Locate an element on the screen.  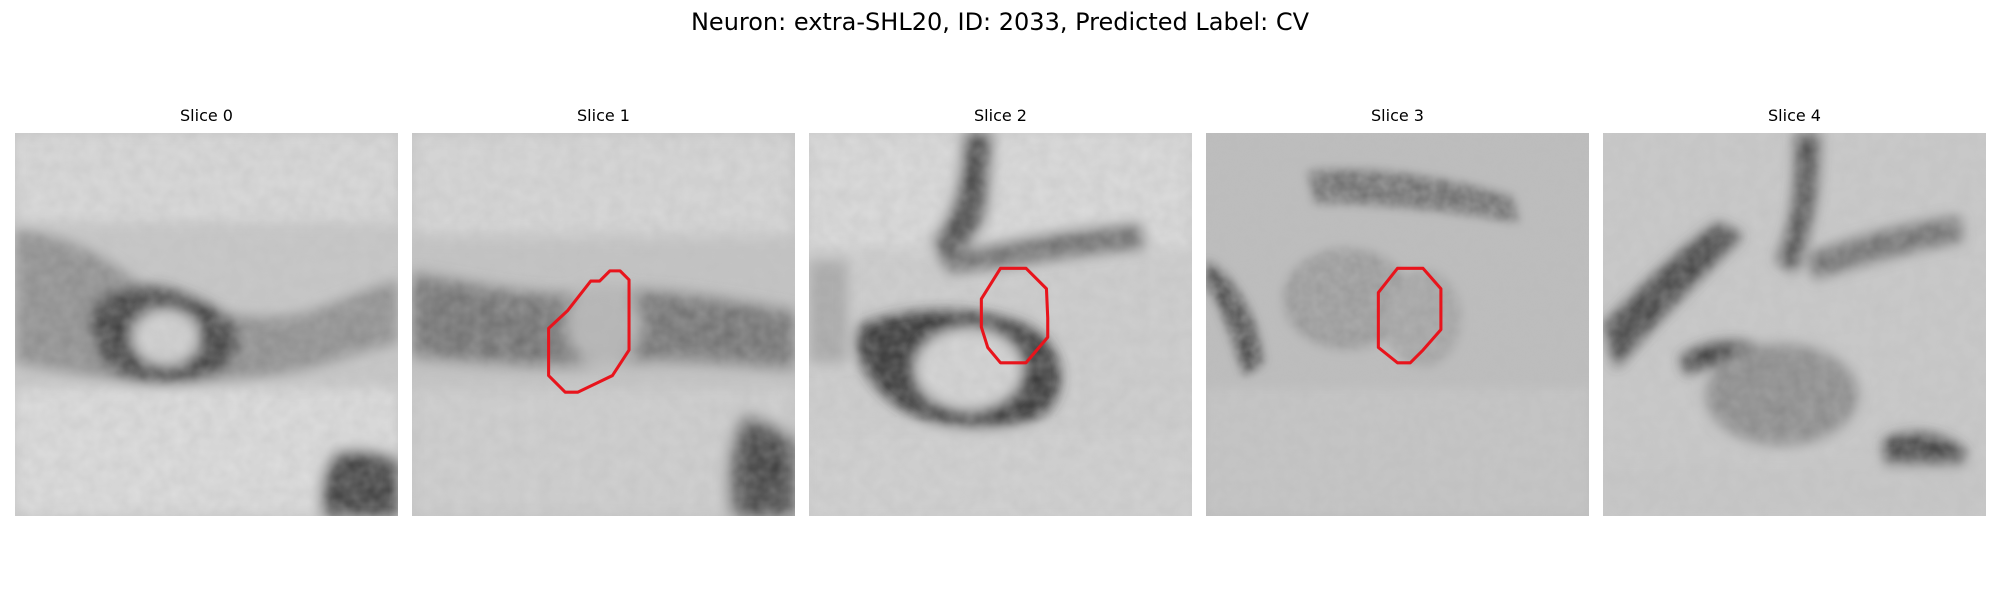
slice-panel-0: Slice 0 is located at coordinates (206, 312).